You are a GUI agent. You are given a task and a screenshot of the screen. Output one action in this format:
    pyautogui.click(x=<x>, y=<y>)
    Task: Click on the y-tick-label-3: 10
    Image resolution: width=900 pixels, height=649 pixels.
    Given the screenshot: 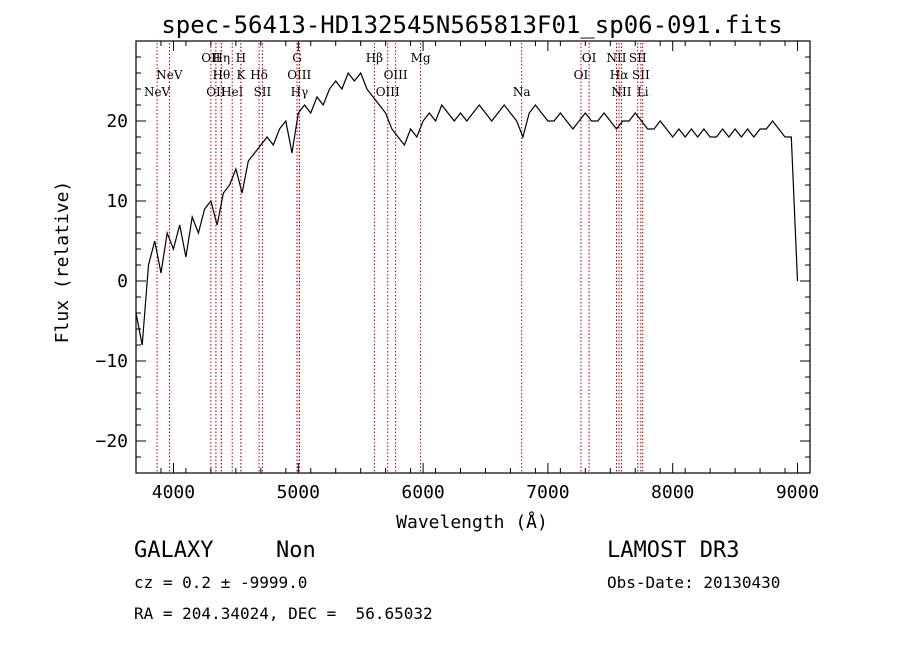 What is the action you would take?
    pyautogui.click(x=117, y=201)
    